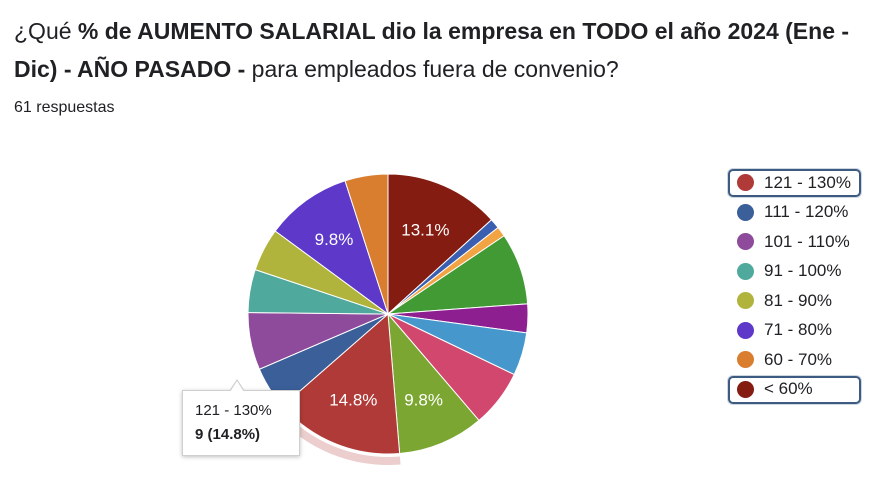 Image resolution: width=892 pixels, height=481 pixels. What do you see at coordinates (788, 389) in the screenshot?
I see `legend-label: < 60%` at bounding box center [788, 389].